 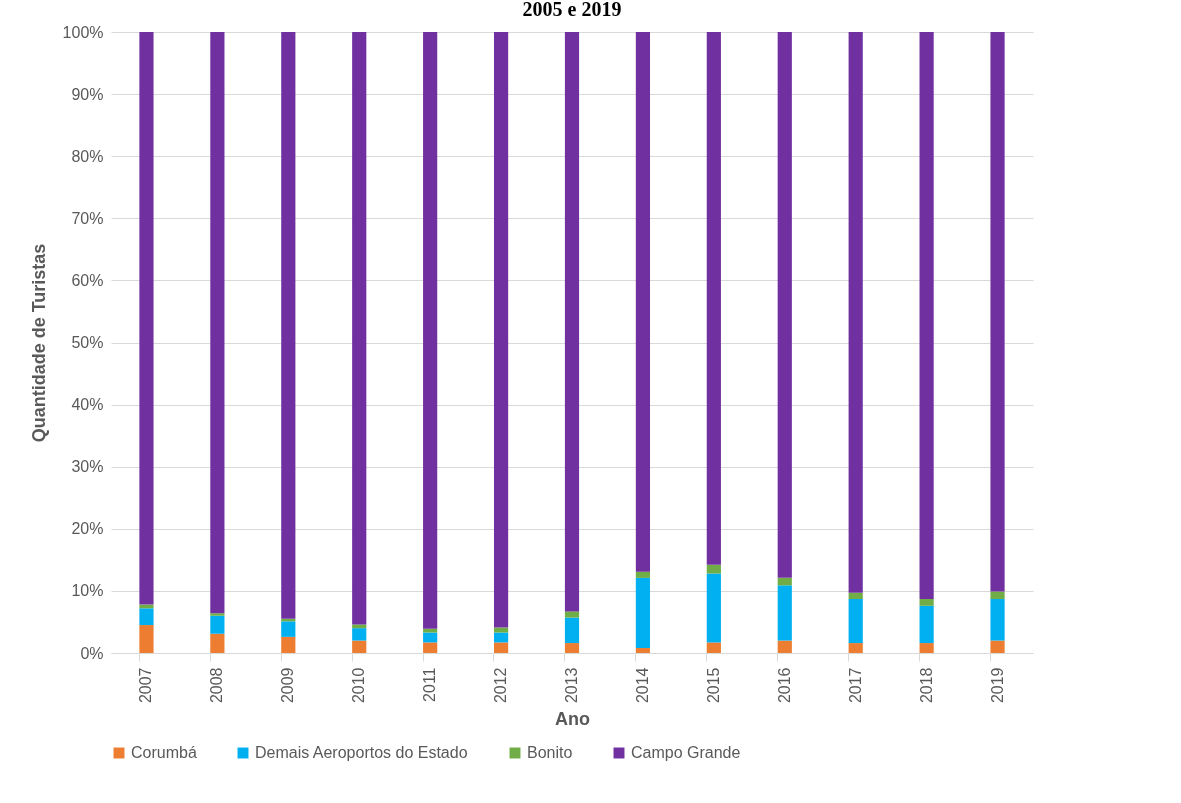 I want to click on chart-title: 2005 e 2019, so click(x=572, y=10).